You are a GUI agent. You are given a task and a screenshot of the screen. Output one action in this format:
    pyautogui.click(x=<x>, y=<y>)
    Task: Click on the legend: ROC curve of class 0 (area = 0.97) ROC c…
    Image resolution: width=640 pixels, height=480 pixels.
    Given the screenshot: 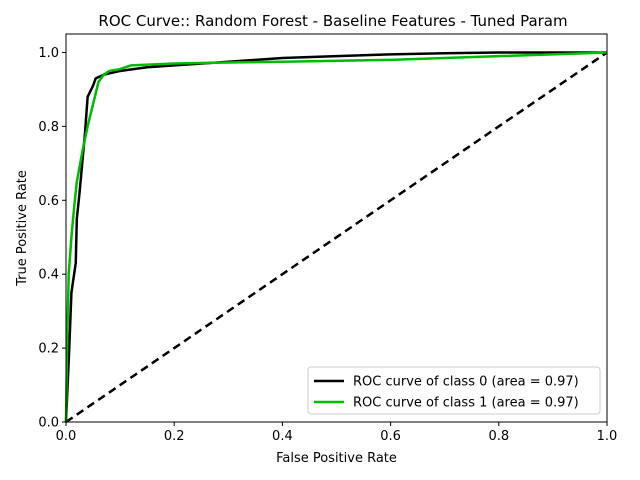 What is the action you would take?
    pyautogui.click(x=454, y=390)
    